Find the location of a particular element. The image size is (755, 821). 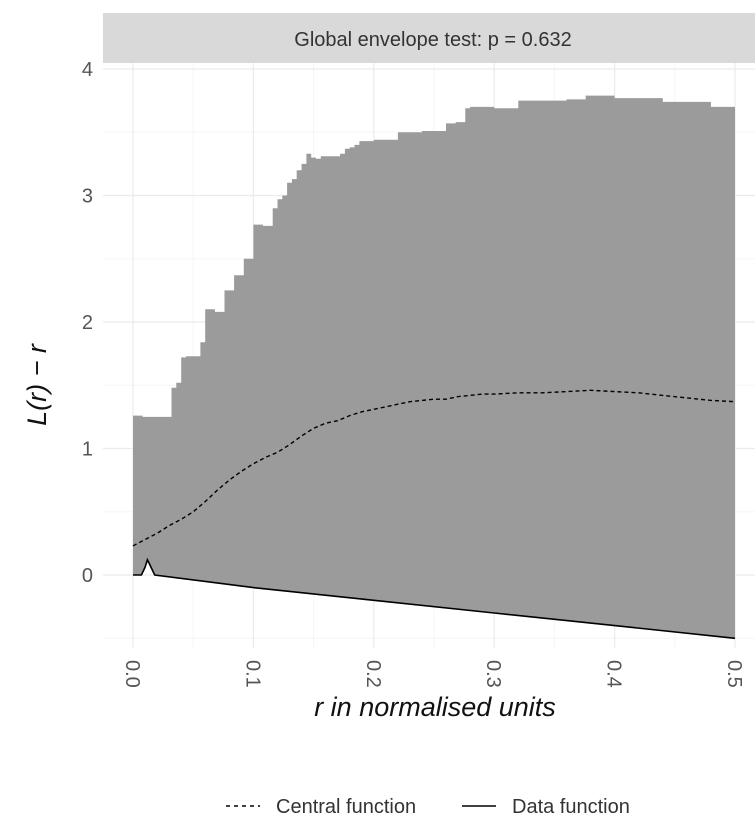

x-axis-title: r in normalised units is located at coordinates (435, 707).